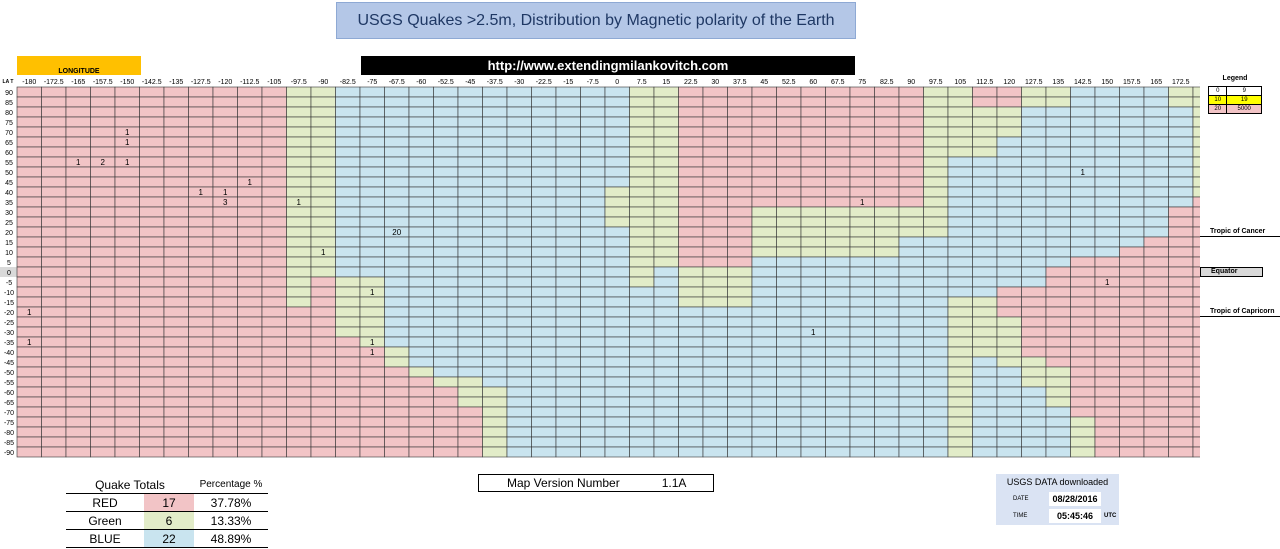 This screenshot has height=549, width=1280. What do you see at coordinates (862, 202) in the screenshot?
I see `quake-count: 1` at bounding box center [862, 202].